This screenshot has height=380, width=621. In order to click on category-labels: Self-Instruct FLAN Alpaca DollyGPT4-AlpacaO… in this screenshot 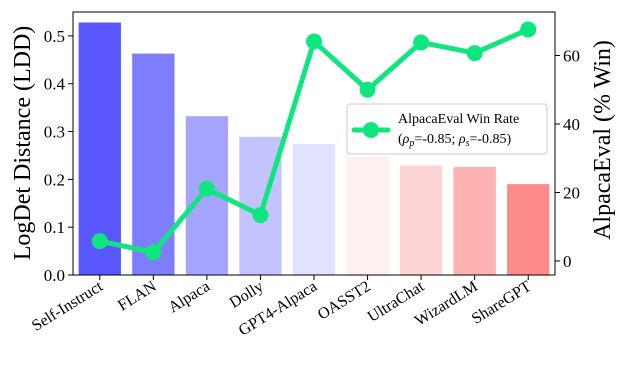, I will do `click(282, 307)`.